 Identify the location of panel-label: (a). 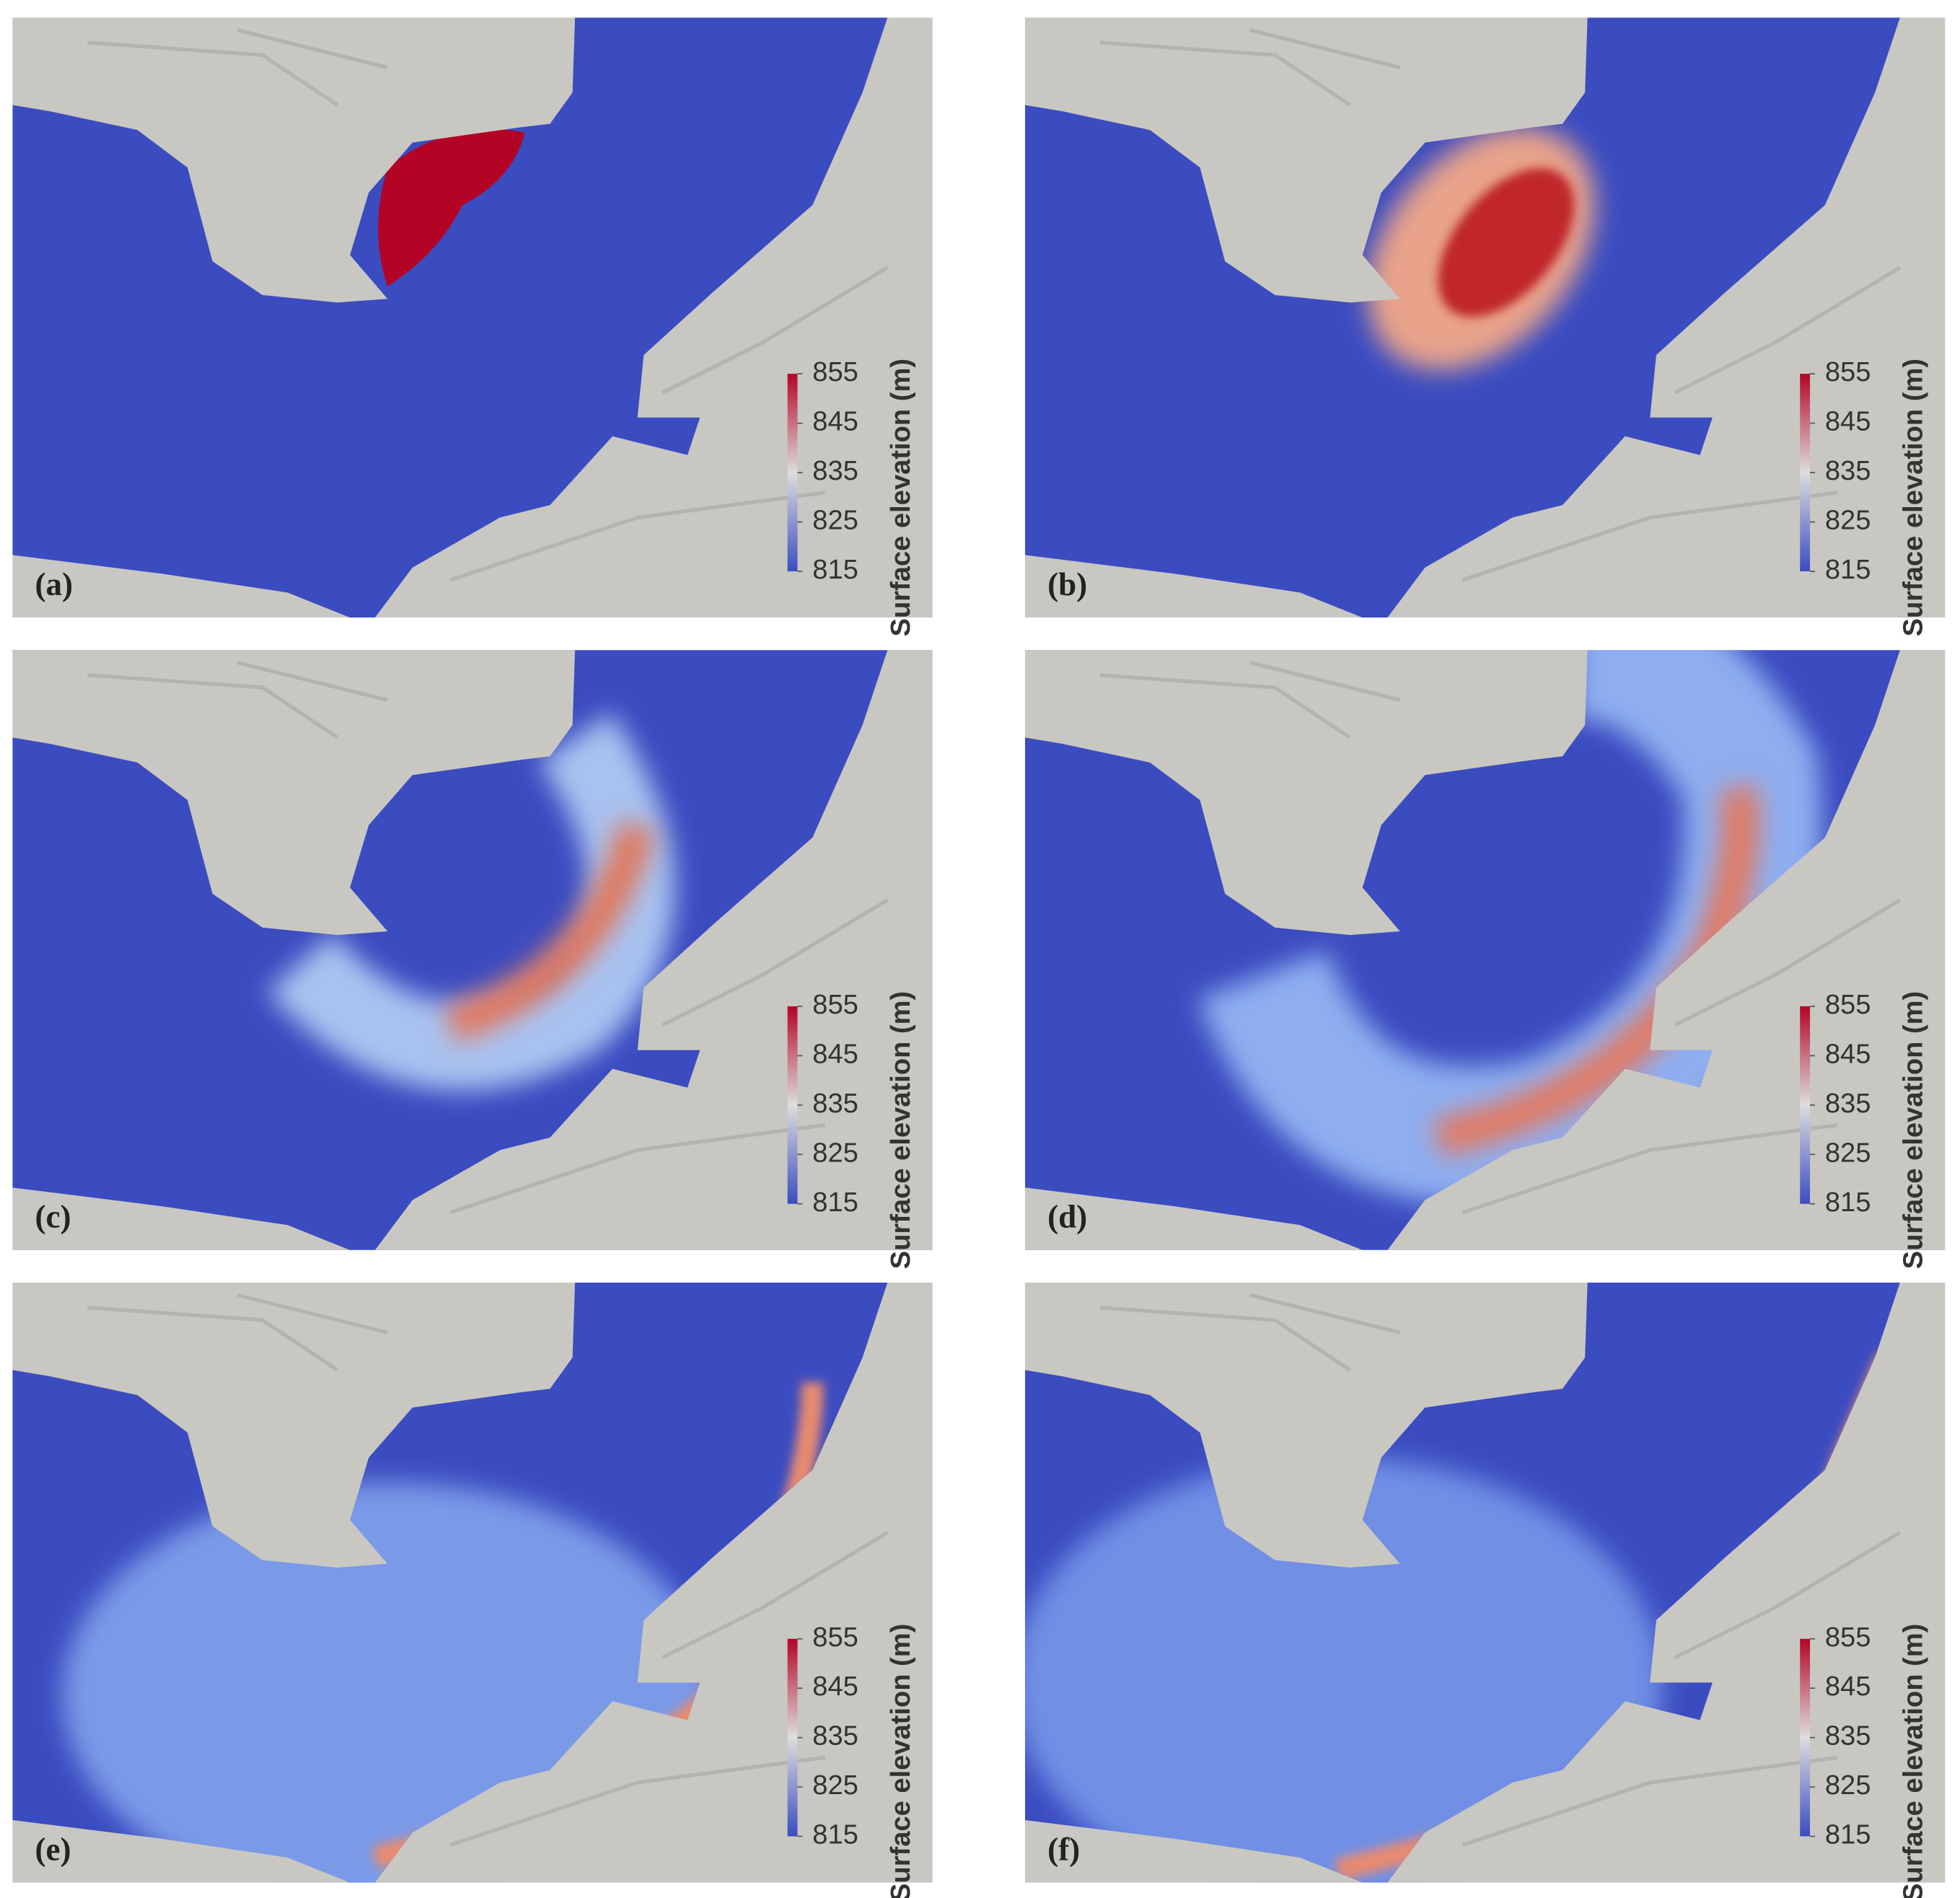
(54, 584).